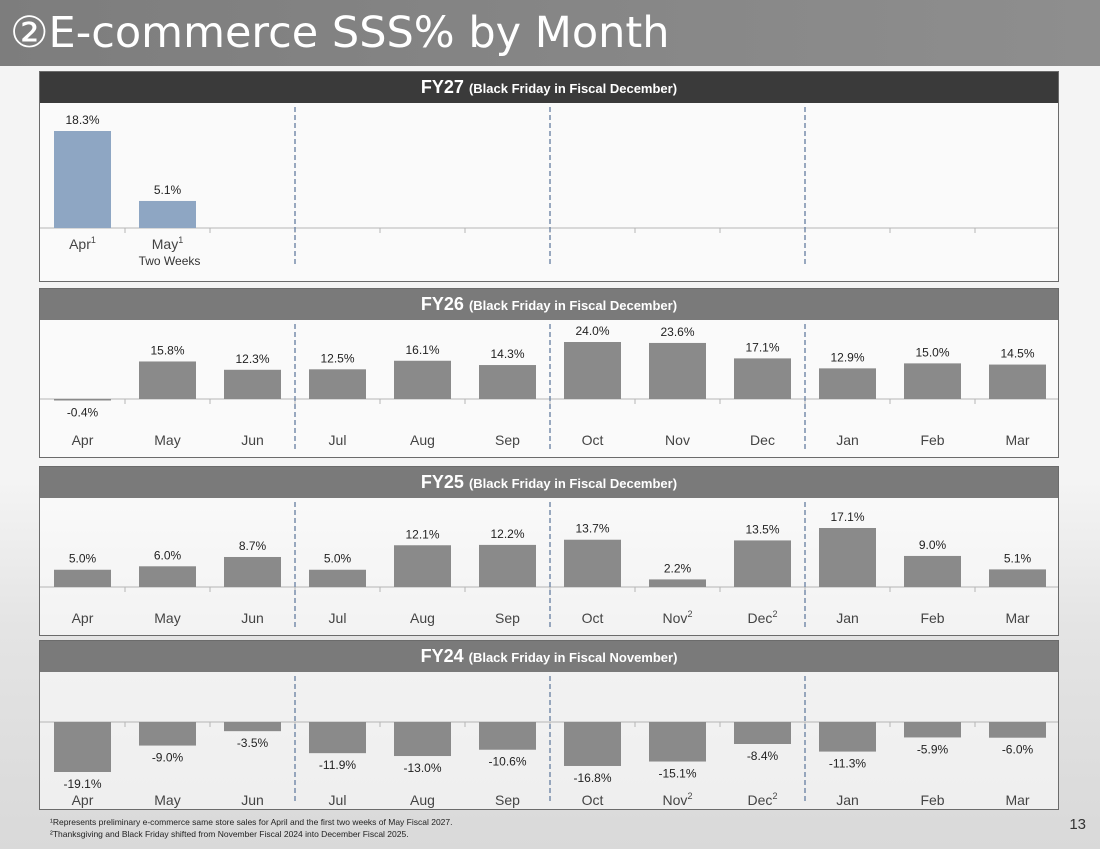 The height and width of the screenshot is (849, 1100). Describe the element at coordinates (82, 120) in the screenshot. I see `data-label: 18.3%` at that location.